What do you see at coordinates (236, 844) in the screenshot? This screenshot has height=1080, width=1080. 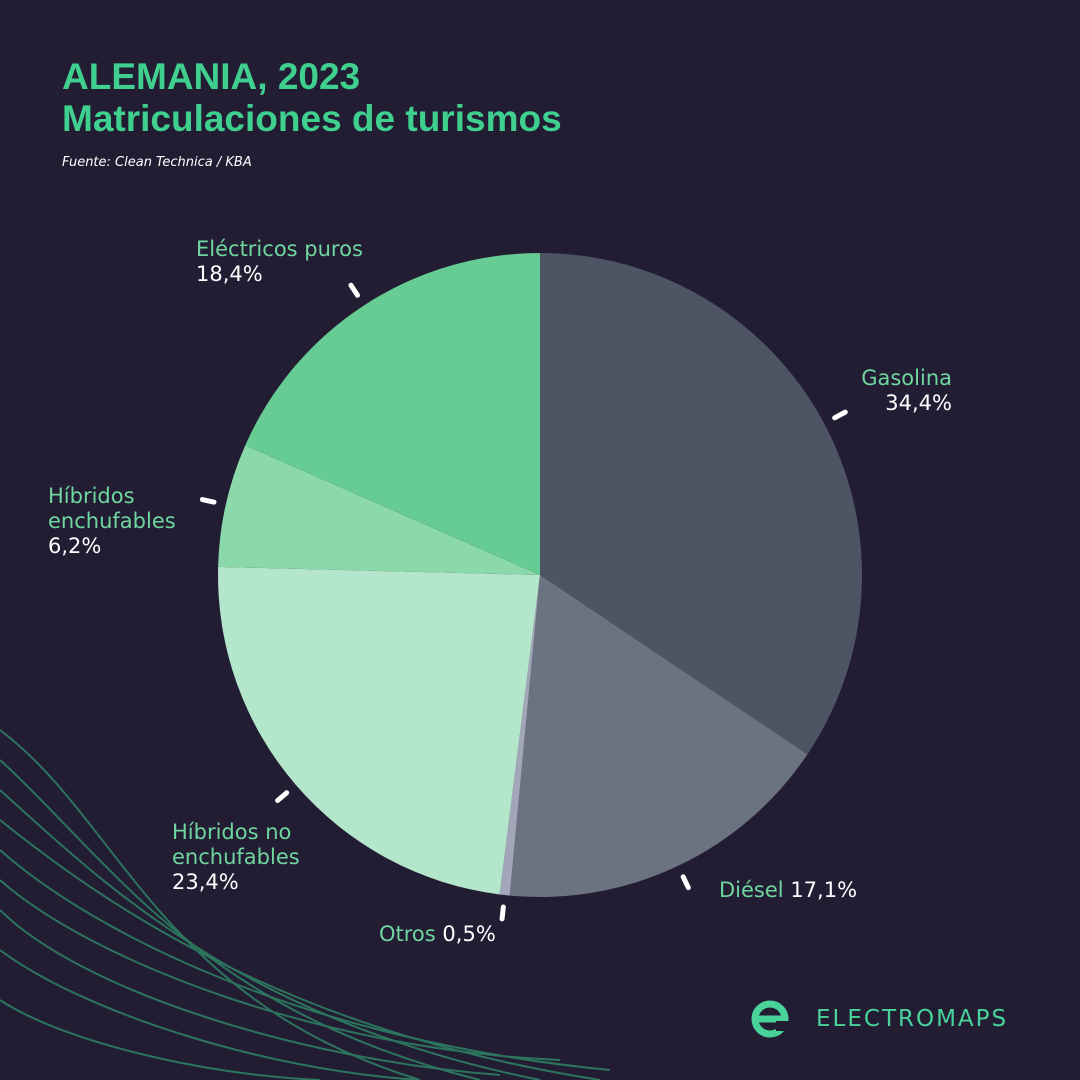 I see `label-category: Híbridos no enchufables` at bounding box center [236, 844].